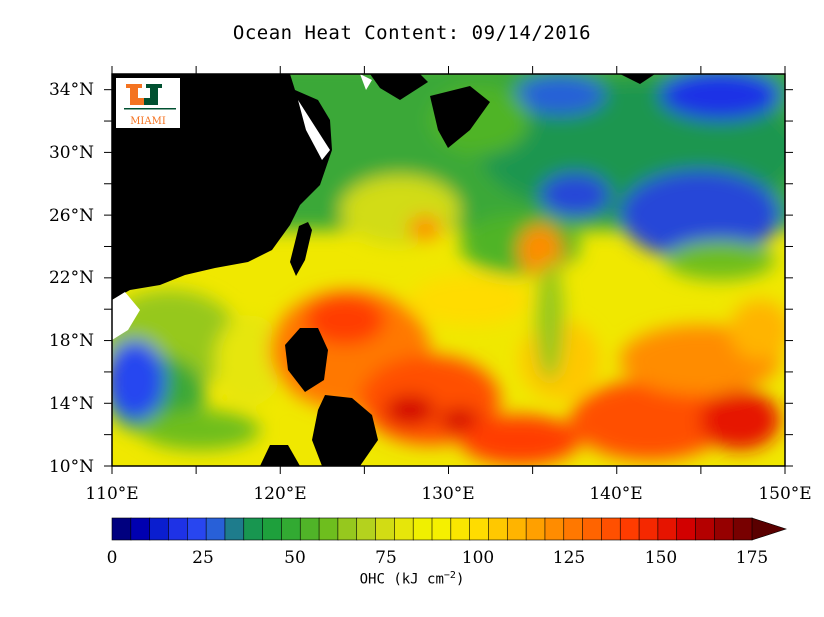 The height and width of the screenshot is (617, 824). Describe the element at coordinates (769, 529) in the screenshot. I see `colorbar-extend-arrow` at that location.